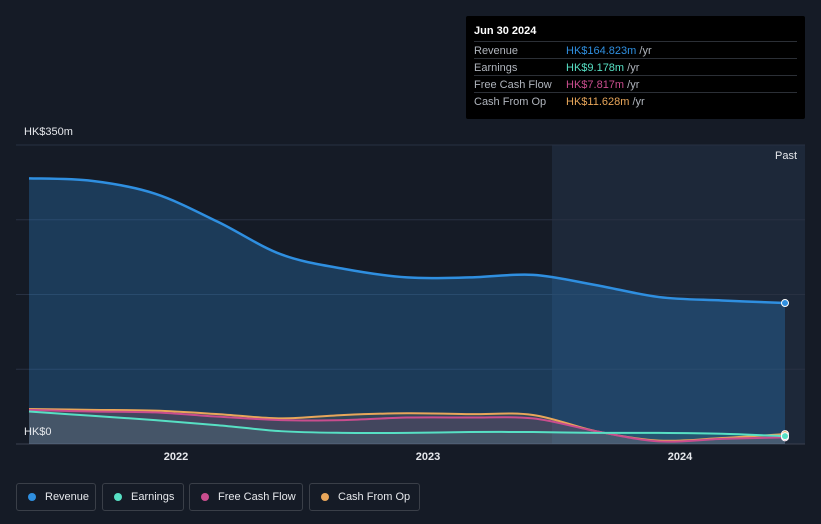 The image size is (821, 524). I want to click on past-label: Past, so click(785, 156).